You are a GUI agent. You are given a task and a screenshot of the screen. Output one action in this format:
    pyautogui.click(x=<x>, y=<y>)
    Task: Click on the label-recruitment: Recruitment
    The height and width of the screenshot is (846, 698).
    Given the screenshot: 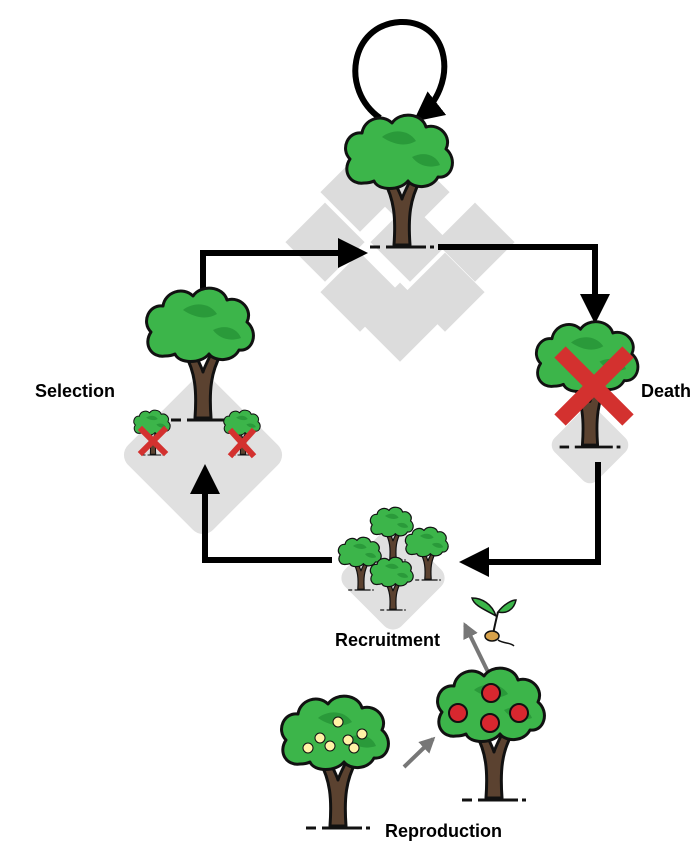 What is the action you would take?
    pyautogui.click(x=387, y=640)
    